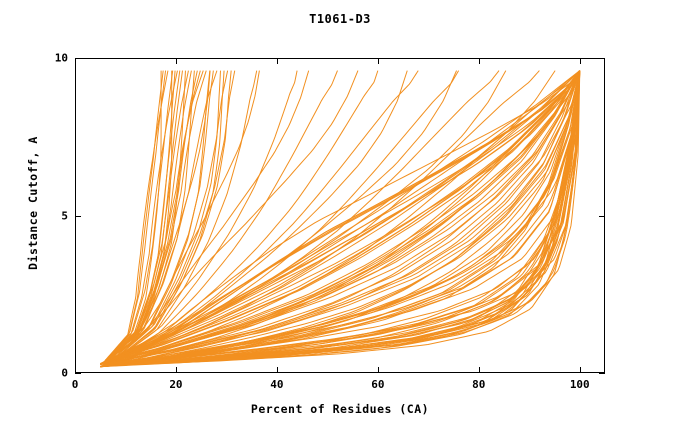  I want to click on x-tick-label: 0, so click(75, 384).